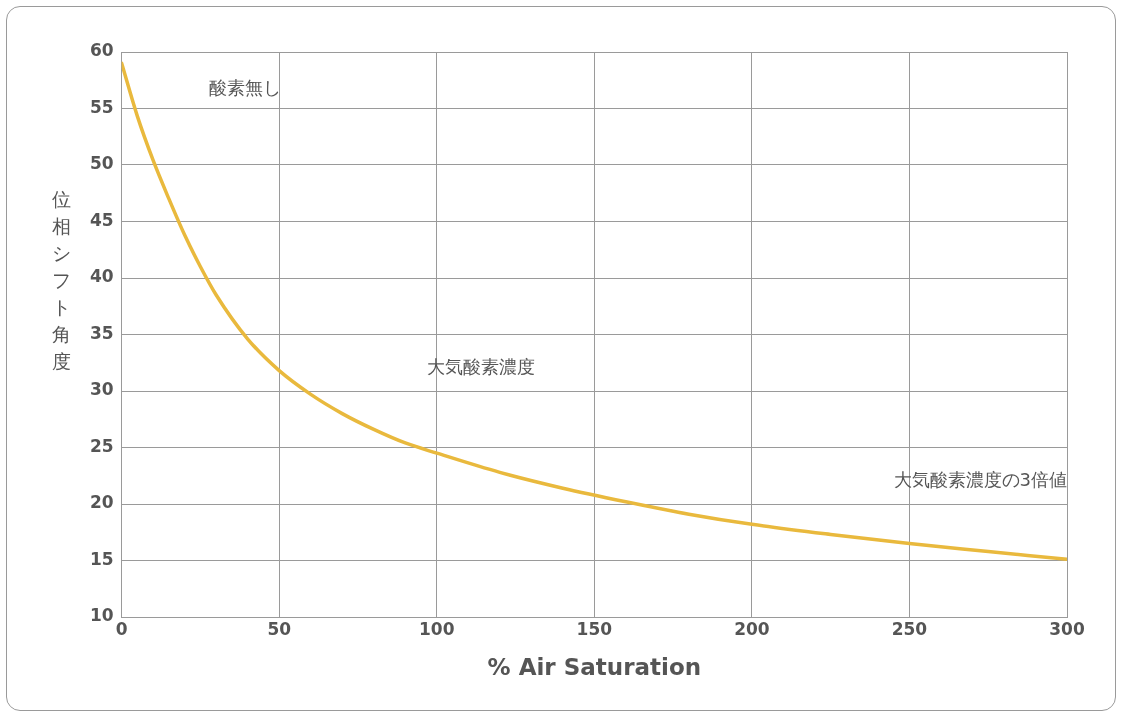 The image size is (1122, 717). What do you see at coordinates (752, 628) in the screenshot?
I see `x-tick-label: 200` at bounding box center [752, 628].